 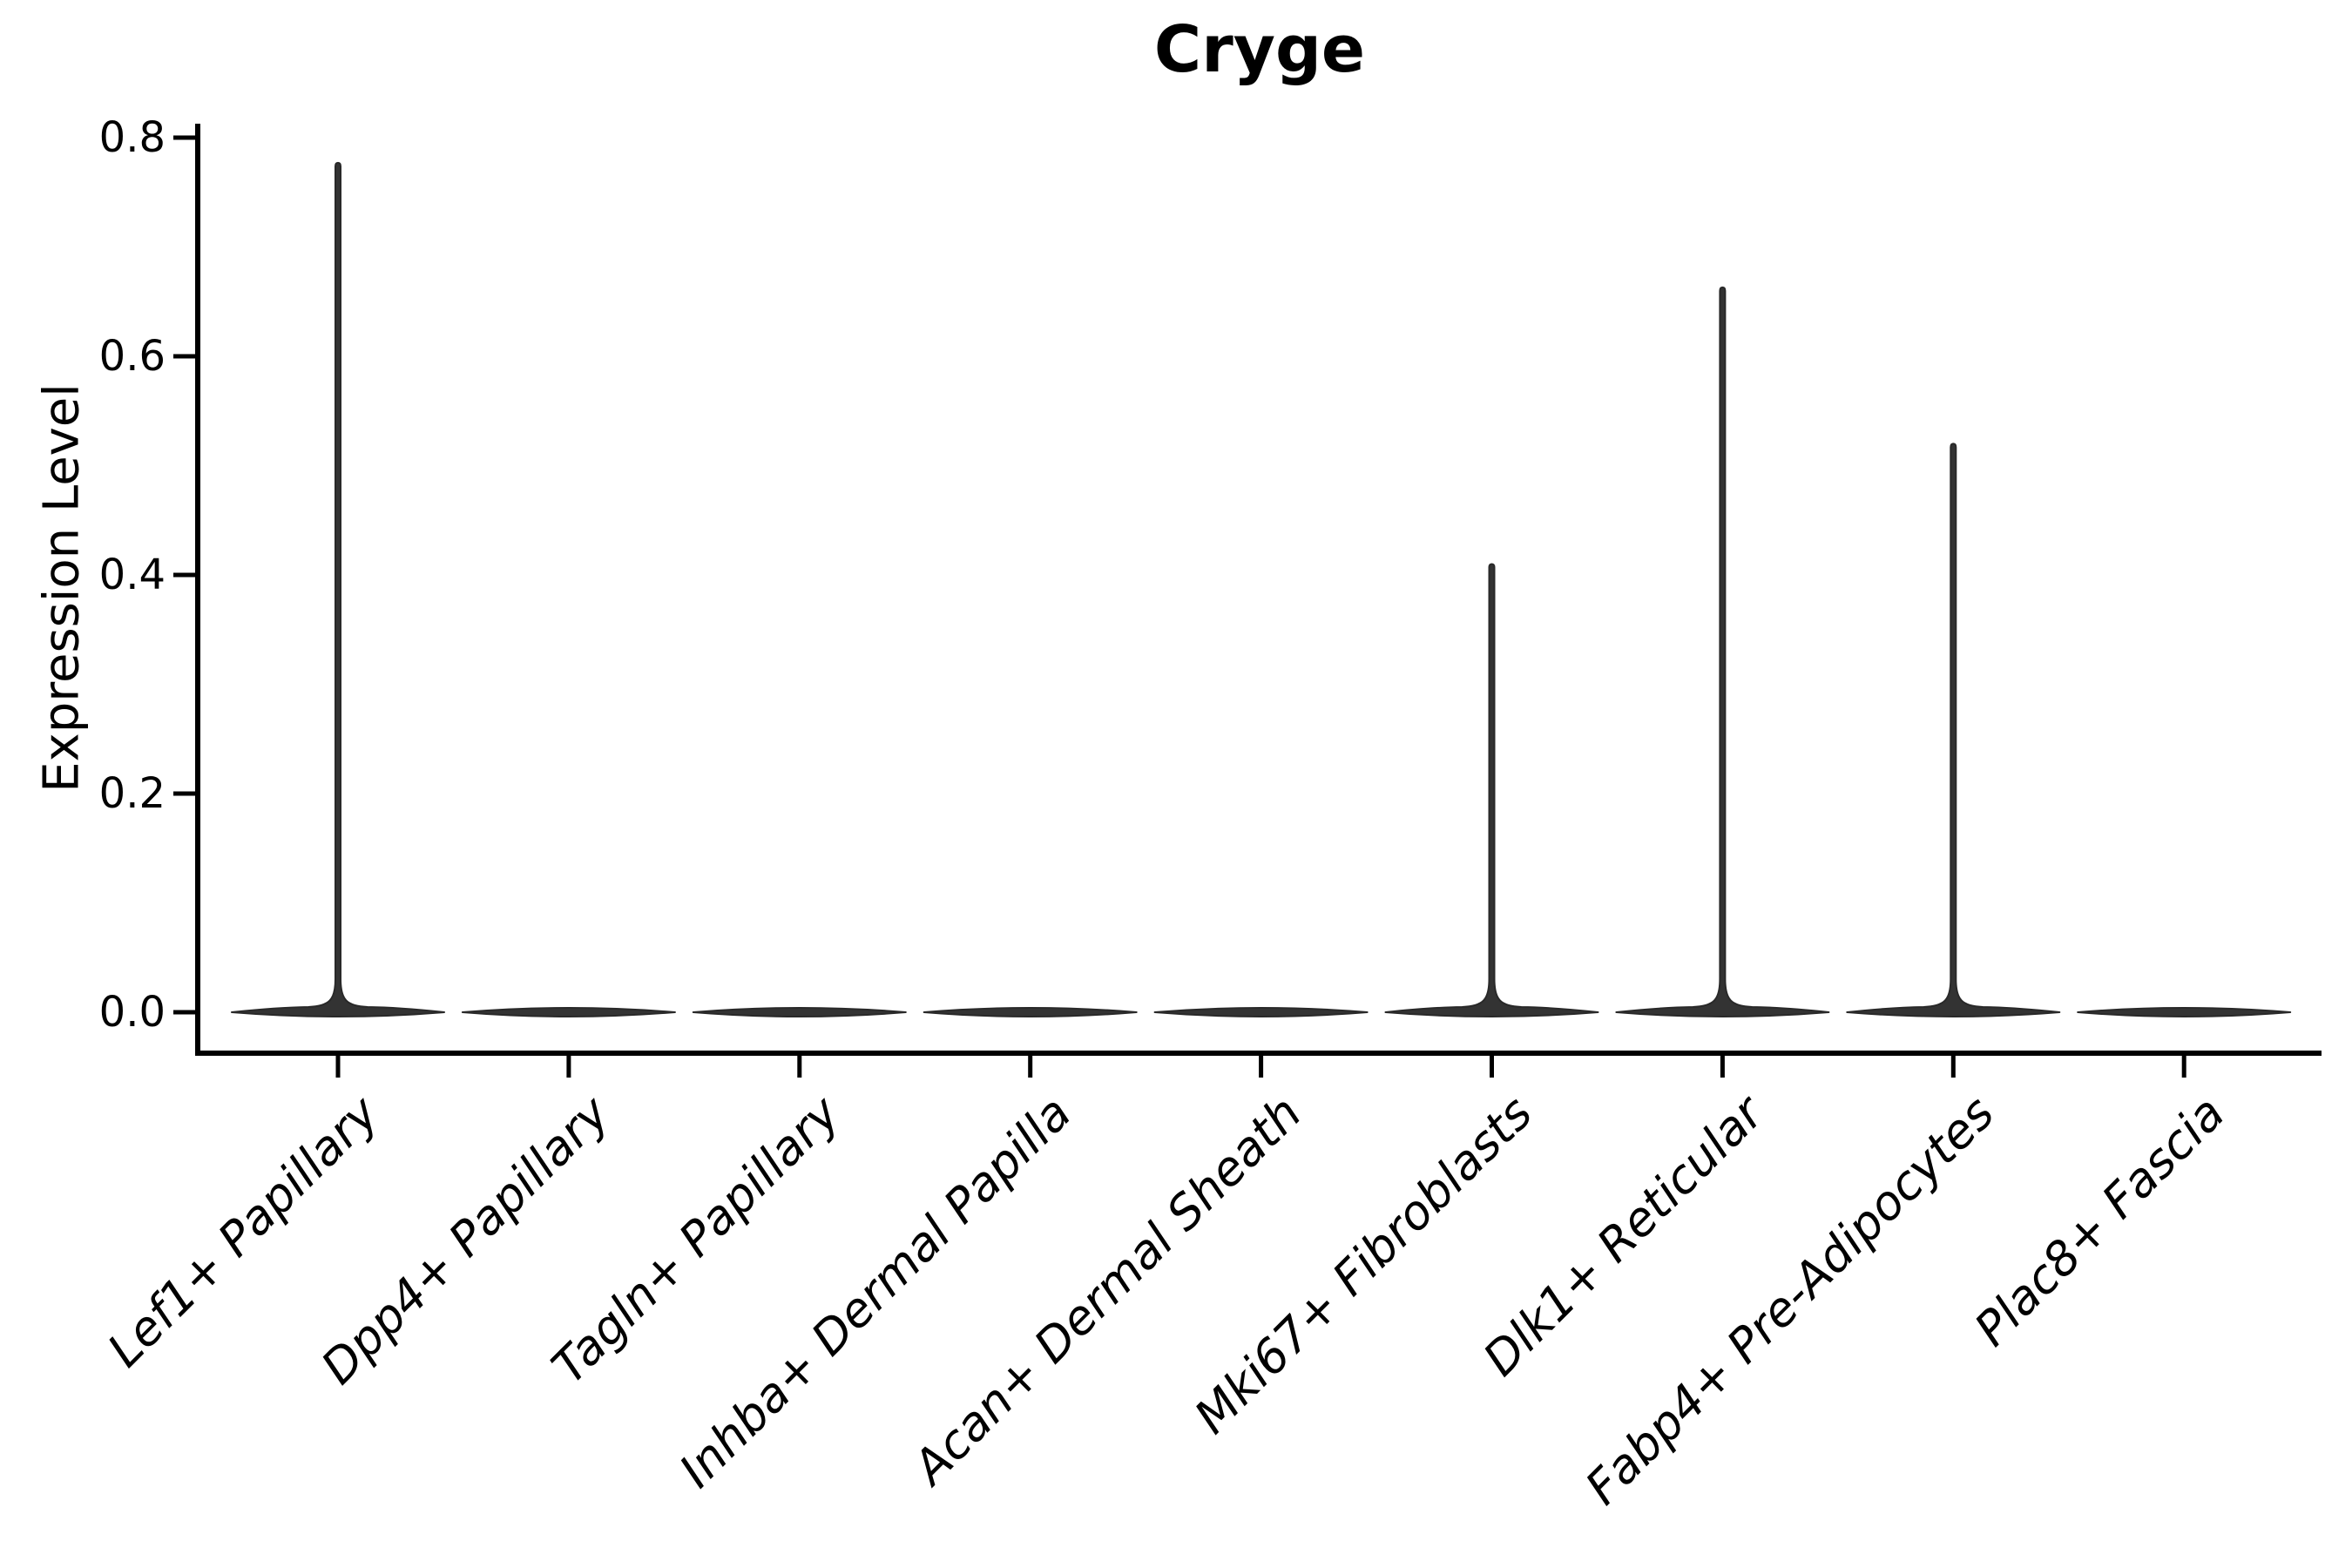 I want to click on violin-dlk1-reticular, so click(x=1723, y=651).